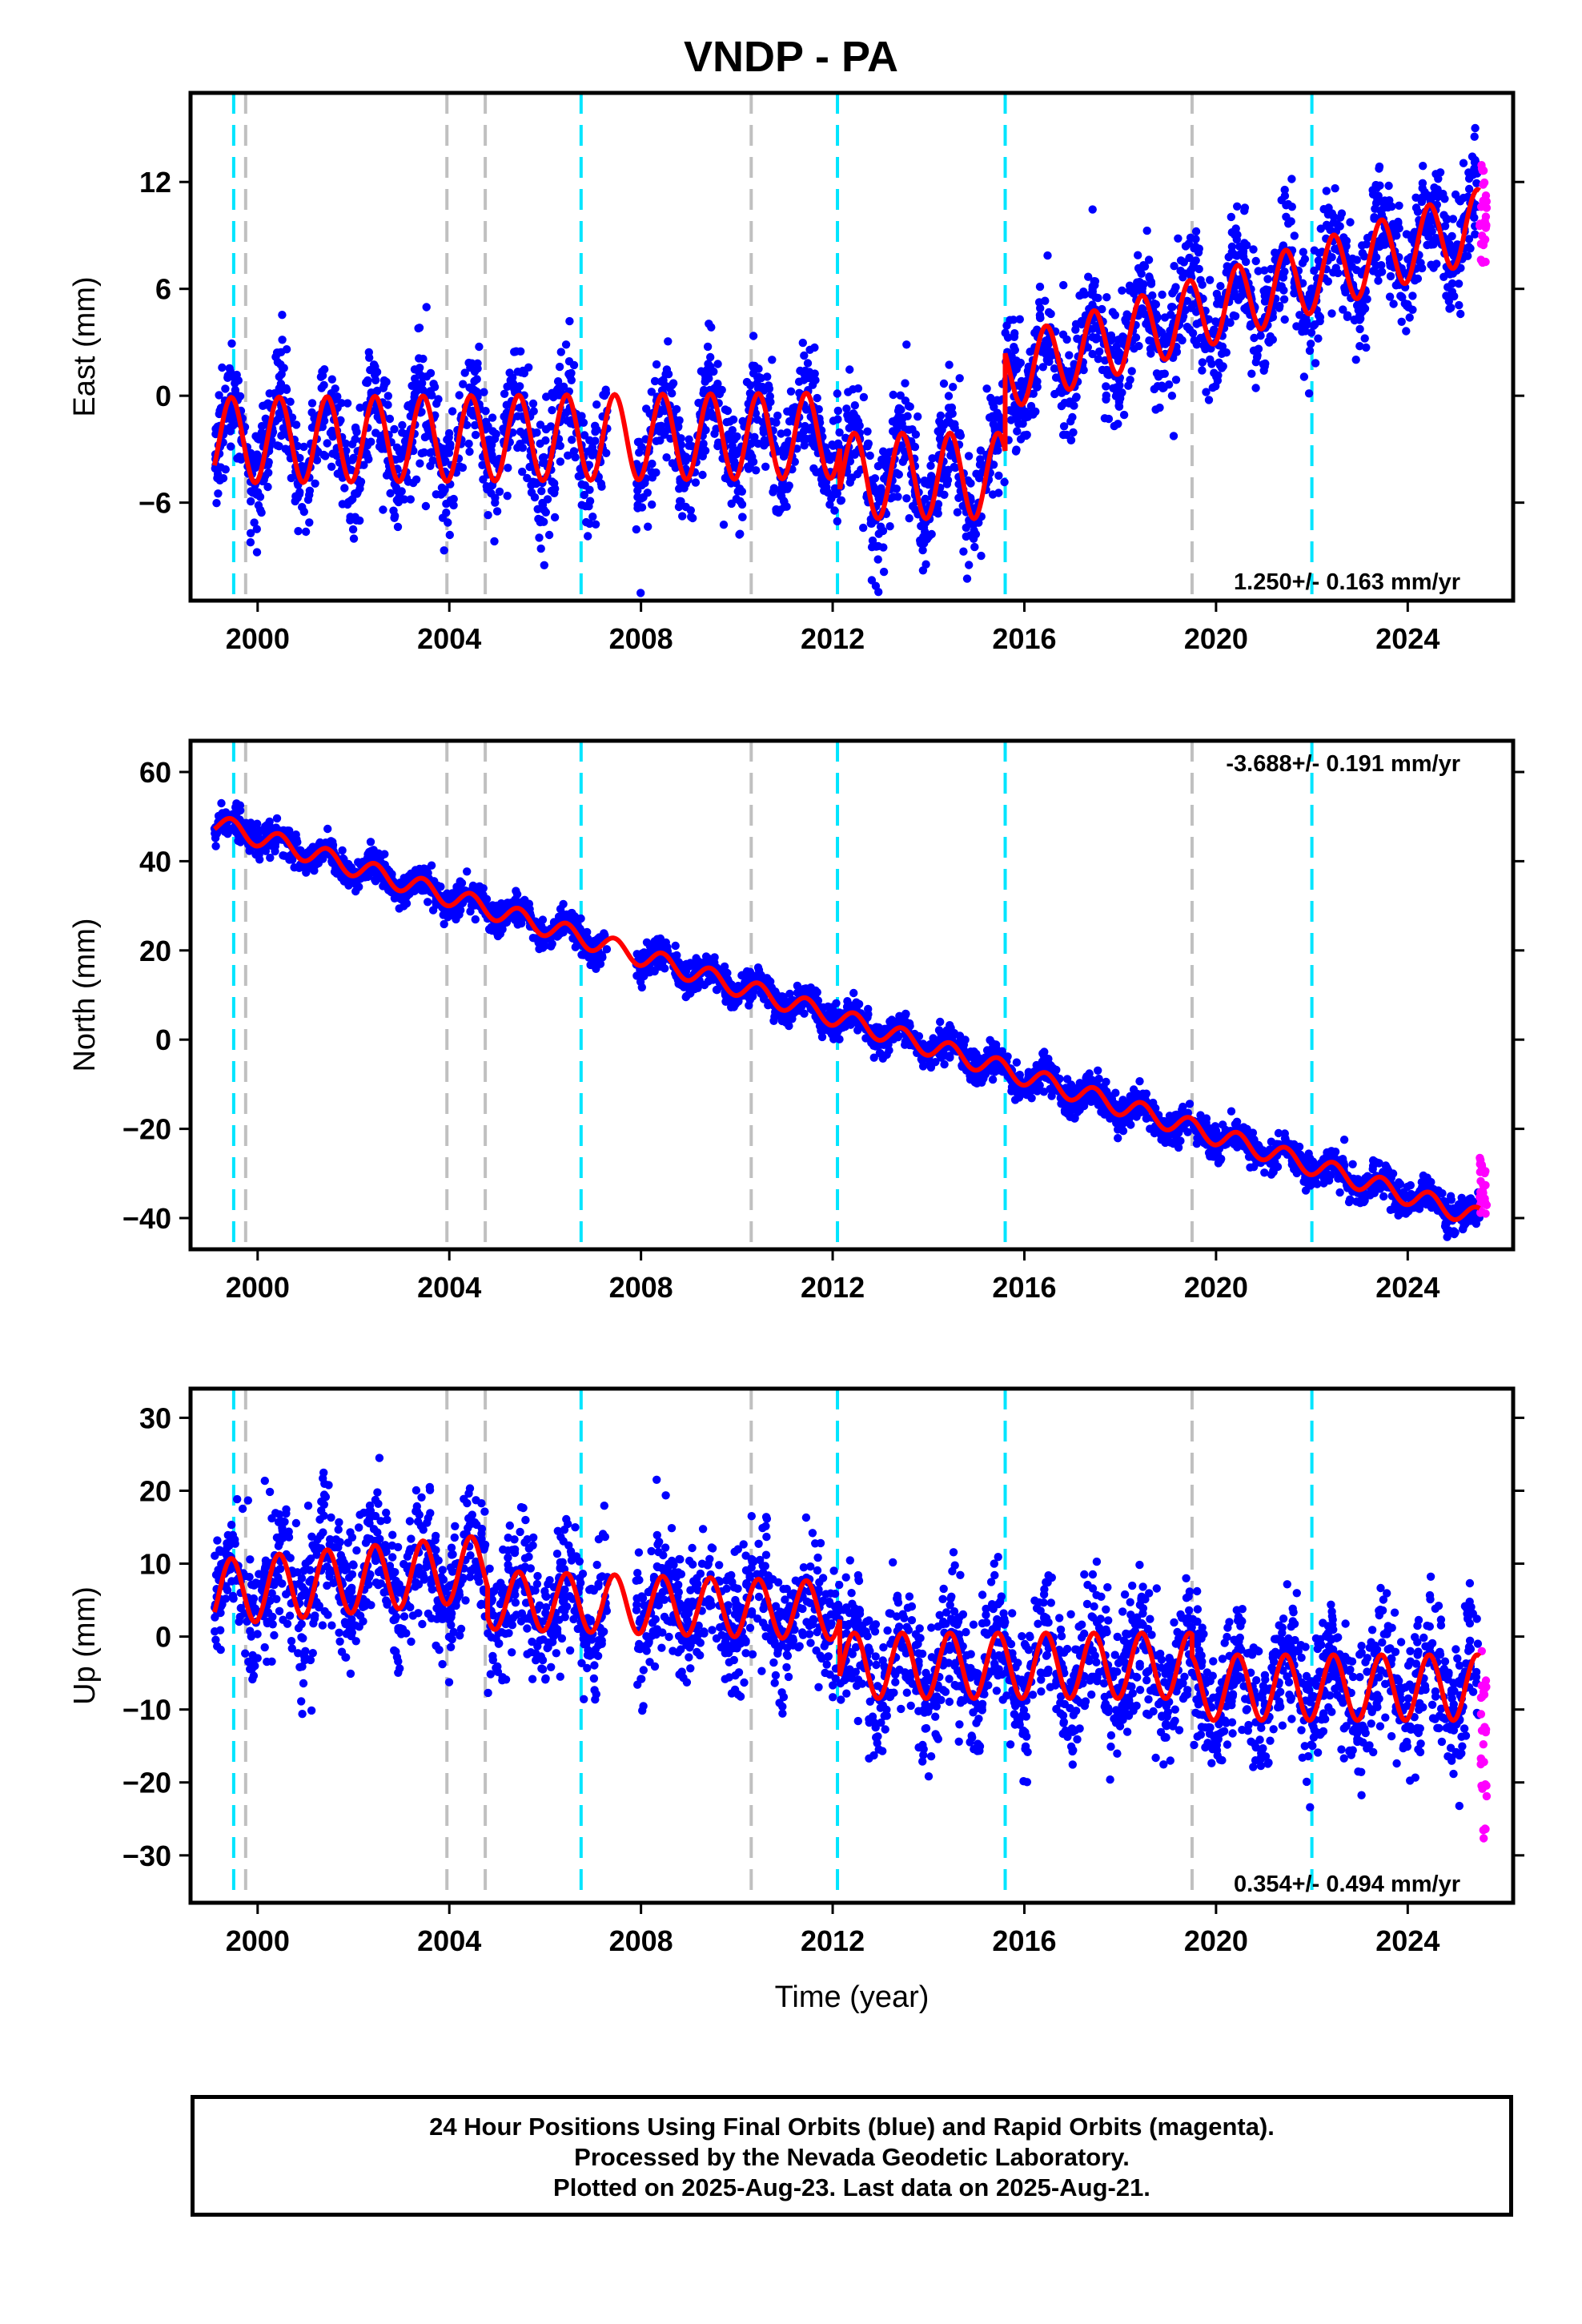 This screenshot has height=2324, width=1582. Describe the element at coordinates (258, 638) in the screenshot. I see `east-xtick-label-0: 2000` at that location.